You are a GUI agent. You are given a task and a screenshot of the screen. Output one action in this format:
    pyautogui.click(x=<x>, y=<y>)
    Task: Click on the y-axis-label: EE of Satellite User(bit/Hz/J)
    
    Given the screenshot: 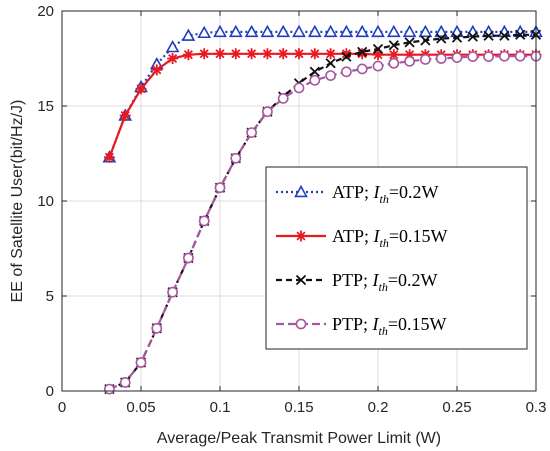 What is the action you would take?
    pyautogui.click(x=17, y=201)
    